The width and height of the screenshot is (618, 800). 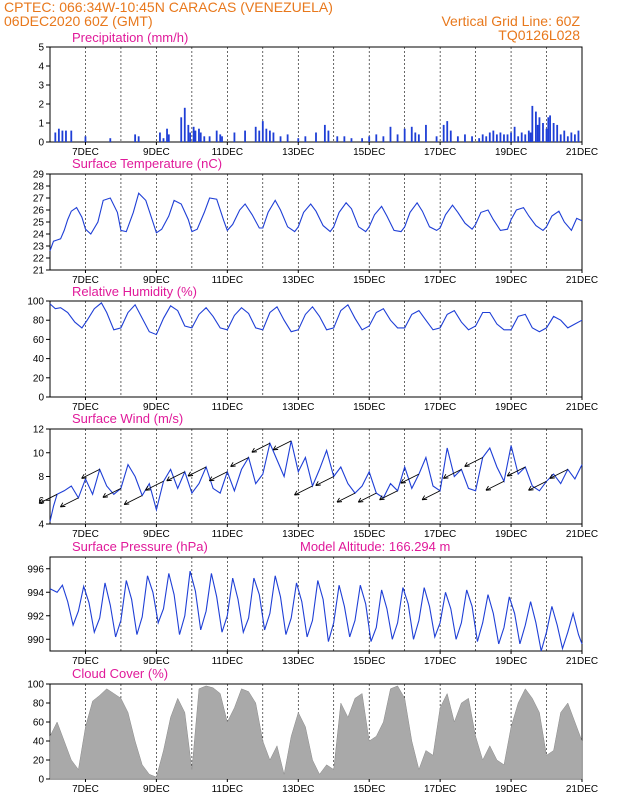 I want to click on cloud-xtick-label: 19DEC, so click(x=511, y=789).